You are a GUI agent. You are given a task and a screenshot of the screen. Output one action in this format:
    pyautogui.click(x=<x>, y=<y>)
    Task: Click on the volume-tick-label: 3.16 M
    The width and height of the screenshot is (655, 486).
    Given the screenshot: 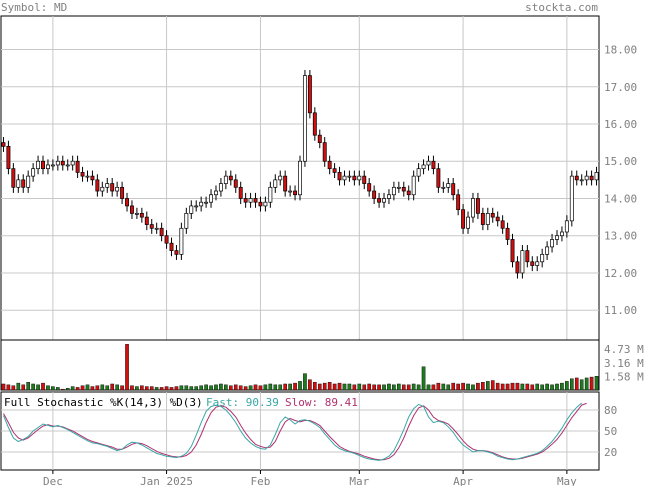 What is the action you would take?
    pyautogui.click(x=624, y=363)
    